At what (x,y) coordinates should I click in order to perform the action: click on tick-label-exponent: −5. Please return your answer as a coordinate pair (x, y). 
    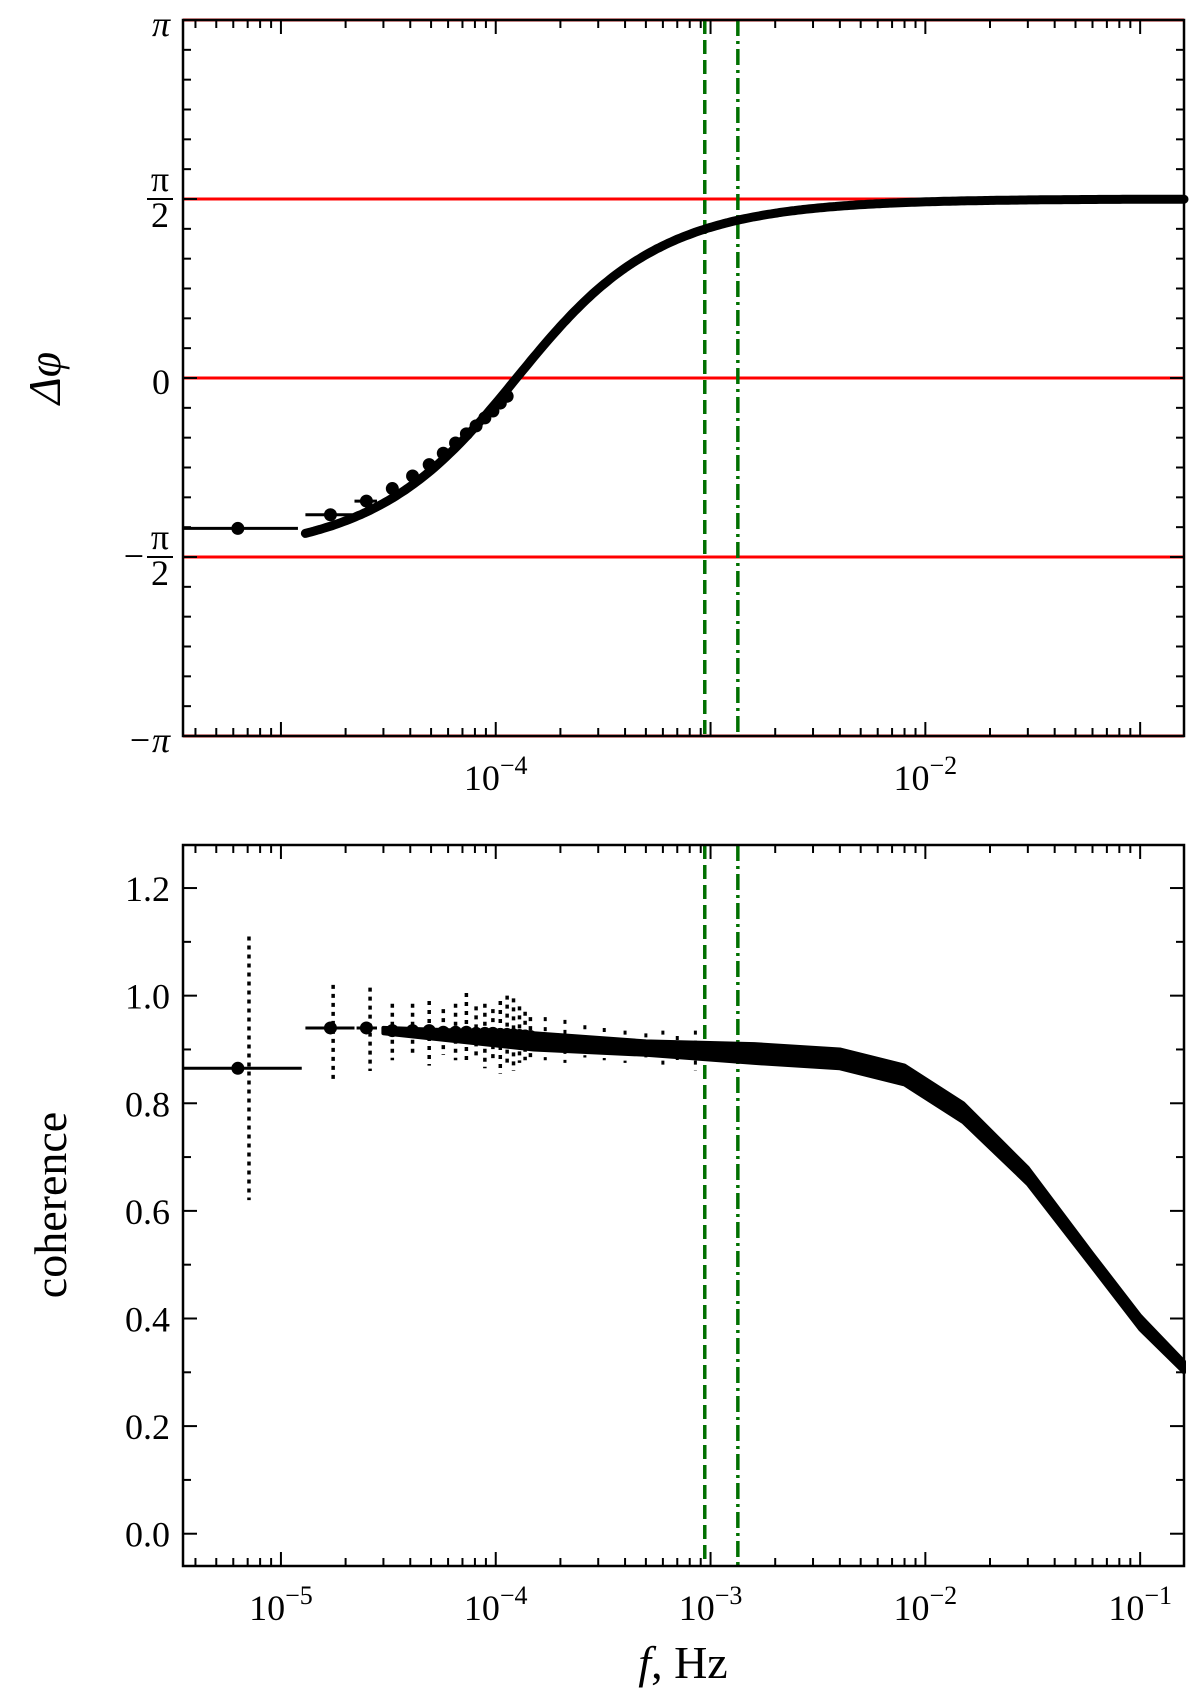
    Looking at the image, I should click on (299, 1595).